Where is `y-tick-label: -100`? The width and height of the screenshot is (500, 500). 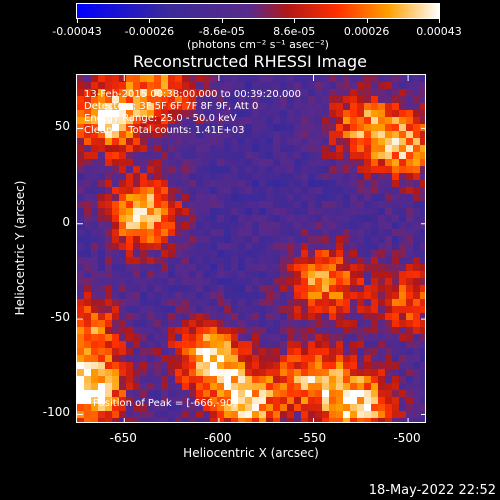
y-tick-label: -100 is located at coordinates (56, 412).